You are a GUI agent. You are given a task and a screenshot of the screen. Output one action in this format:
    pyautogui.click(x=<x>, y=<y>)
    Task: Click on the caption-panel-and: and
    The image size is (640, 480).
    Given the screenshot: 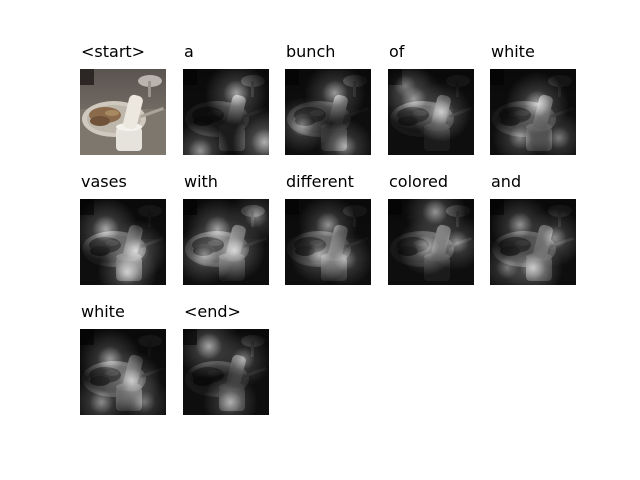 What is the action you would take?
    pyautogui.click(x=533, y=228)
    